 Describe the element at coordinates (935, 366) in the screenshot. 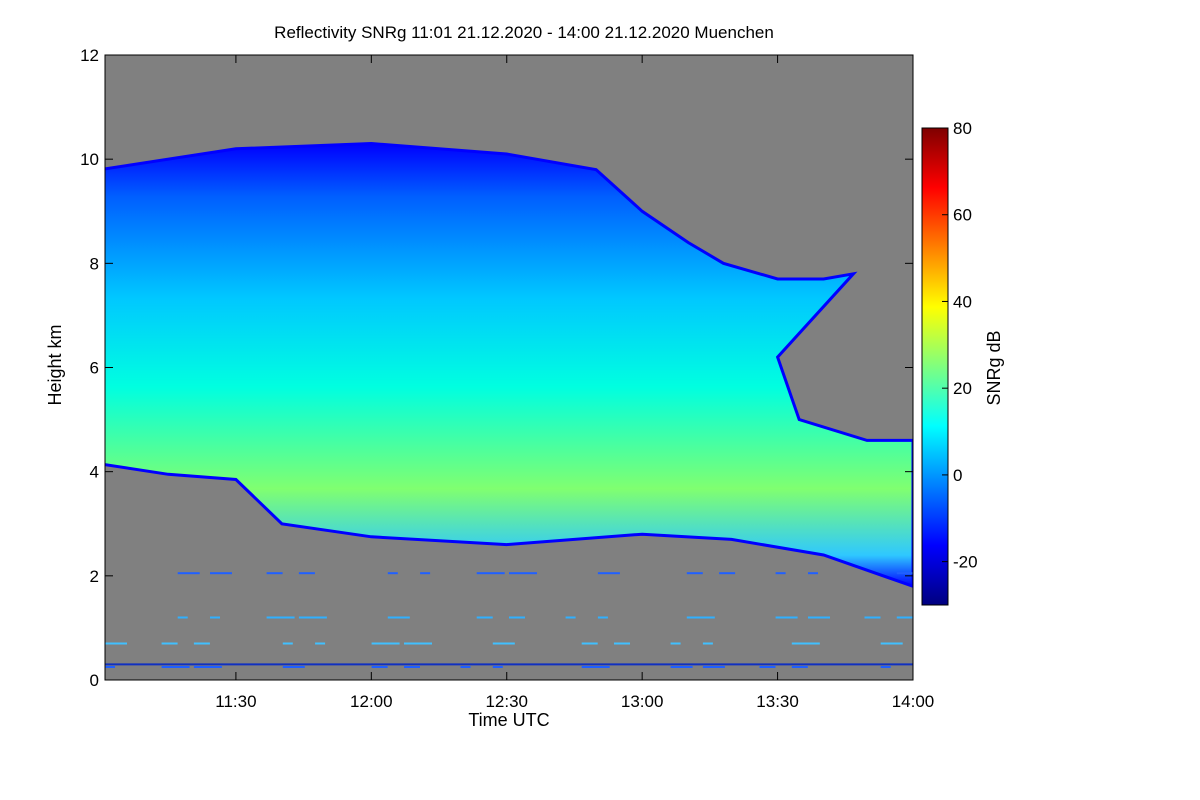

I see `colorbar` at that location.